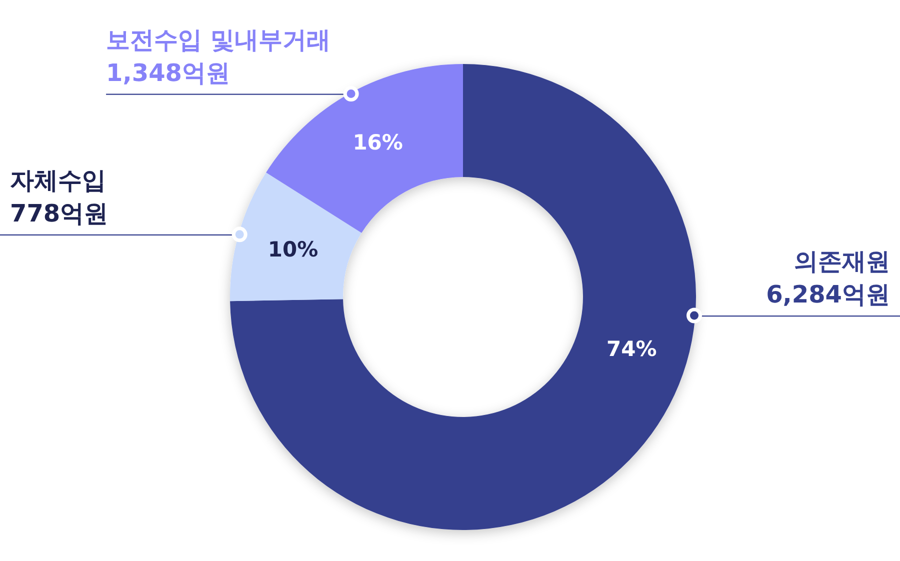  Describe the element at coordinates (168, 72) in the screenshot. I see `data-label: 1,348억원` at that location.